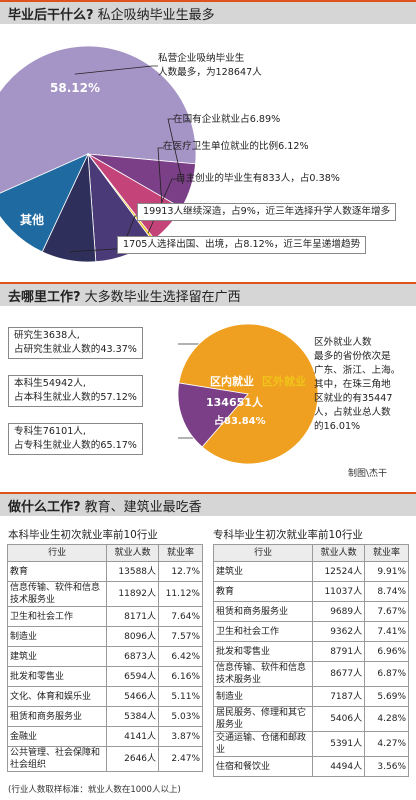 The width and height of the screenshot is (416, 800). I want to click on table-row: 制造业 7187人 5.69%, so click(310, 696).